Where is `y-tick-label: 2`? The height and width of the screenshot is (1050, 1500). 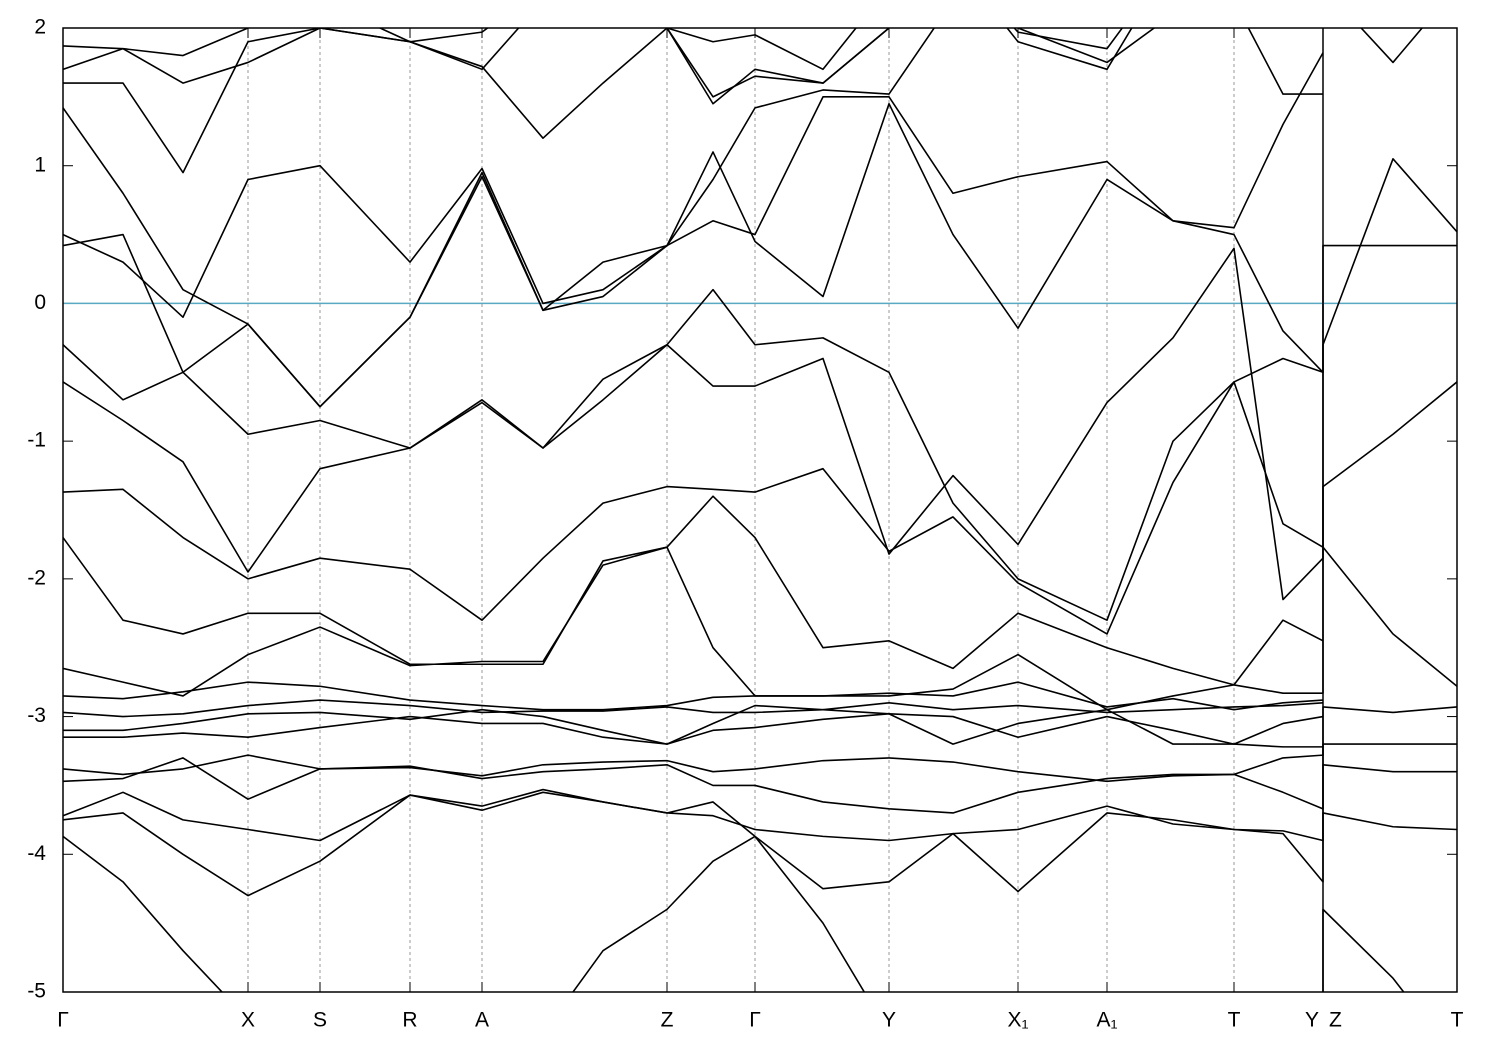 y-tick-label: 2 is located at coordinates (40, 27).